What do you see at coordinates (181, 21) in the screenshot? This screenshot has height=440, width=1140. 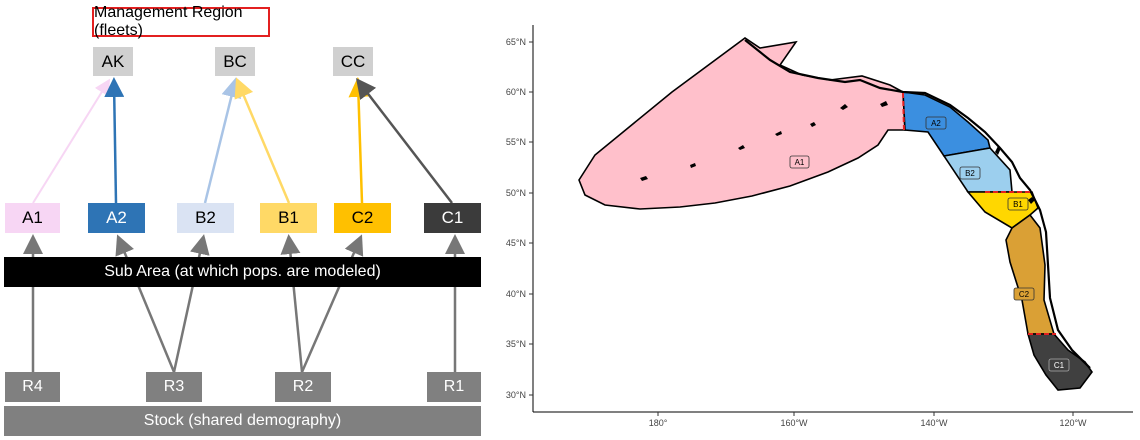 I see `management-region-title: Management Region (fleets)` at bounding box center [181, 21].